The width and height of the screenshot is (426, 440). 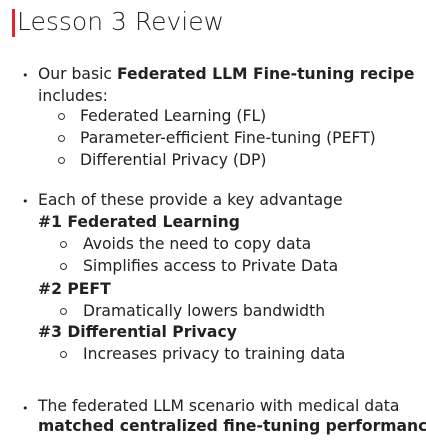 I want to click on group-item: Dramatically lowers bandwidth, so click(x=204, y=311).